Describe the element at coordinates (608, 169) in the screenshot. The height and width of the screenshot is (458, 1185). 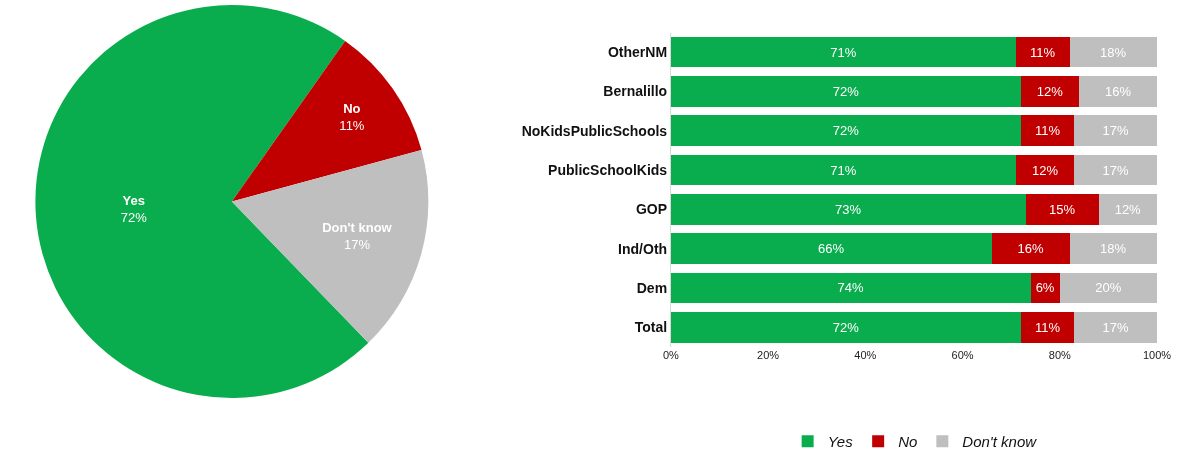
I see `y-tick-label: PublicSchoolKids` at that location.